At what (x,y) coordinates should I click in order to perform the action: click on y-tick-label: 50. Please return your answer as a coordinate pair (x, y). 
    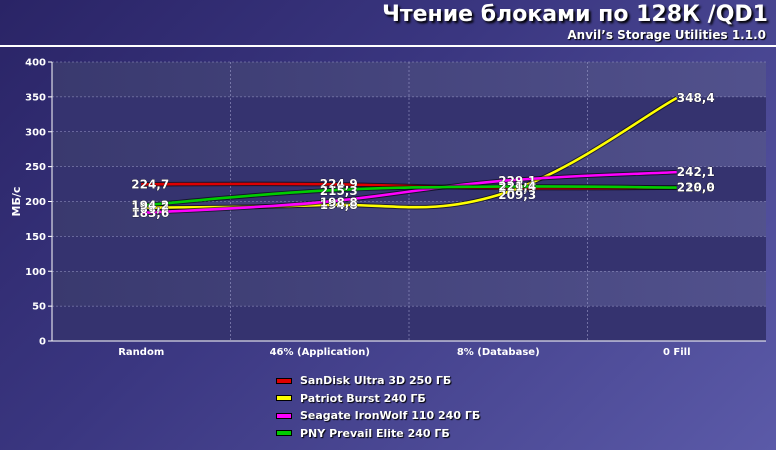
    Looking at the image, I should click on (39, 307).